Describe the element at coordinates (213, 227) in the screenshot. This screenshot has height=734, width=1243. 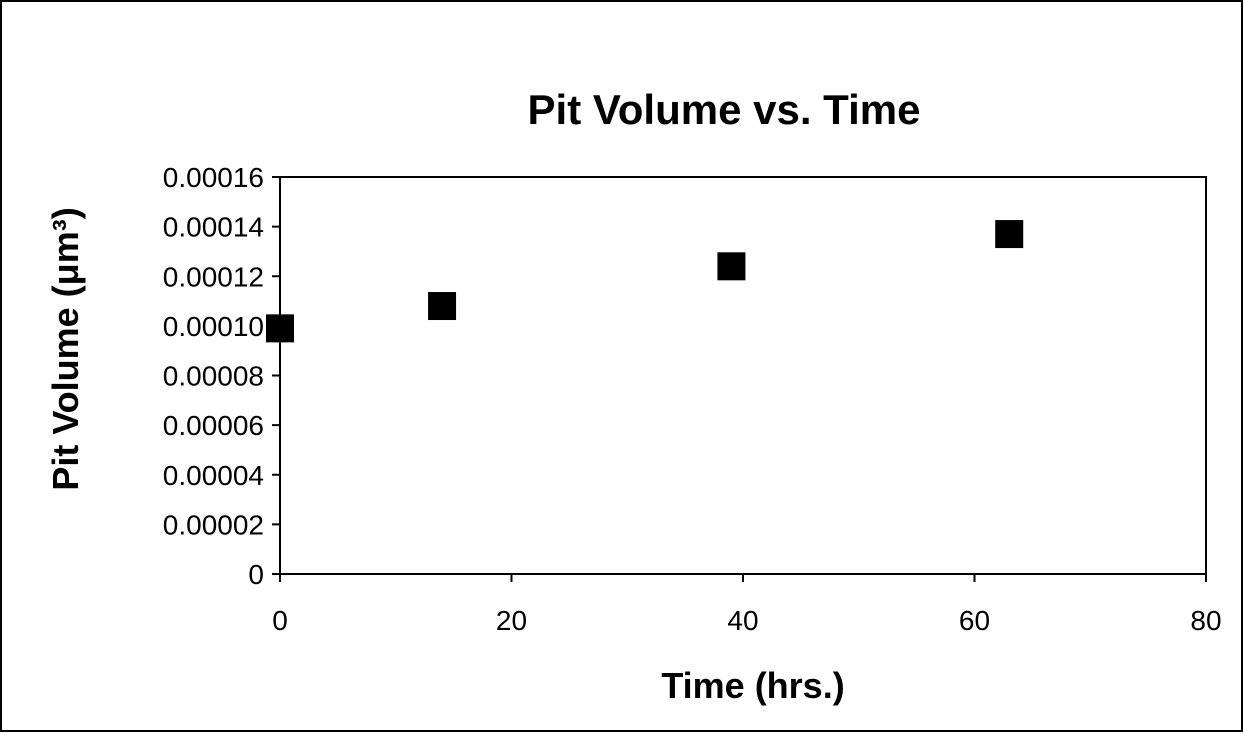
I see `y-tick-label: 0.00014` at that location.